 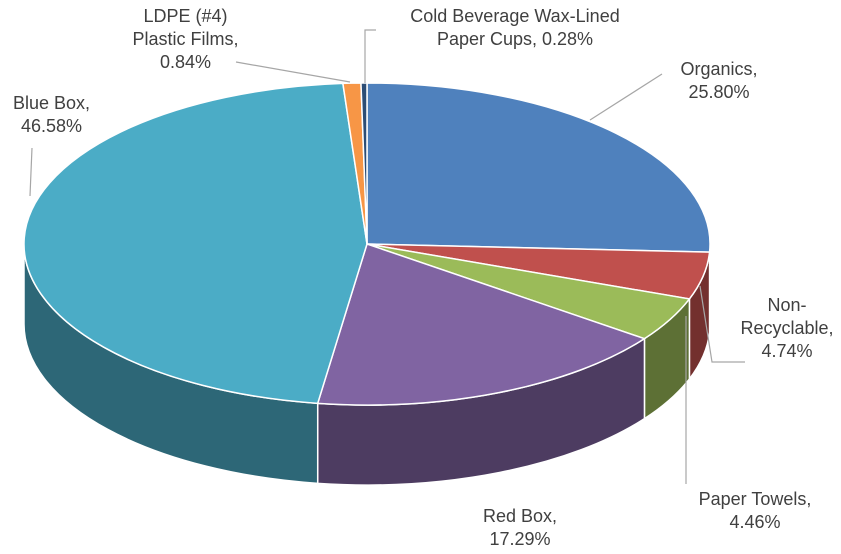 I want to click on label-name: Paper Towels,, so click(x=755, y=499).